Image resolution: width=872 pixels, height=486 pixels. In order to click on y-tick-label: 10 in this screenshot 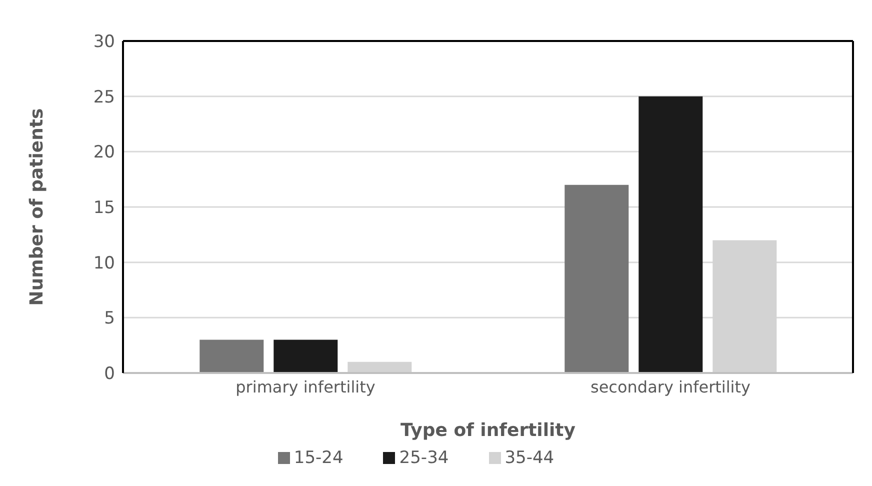, I will do `click(104, 263)`.